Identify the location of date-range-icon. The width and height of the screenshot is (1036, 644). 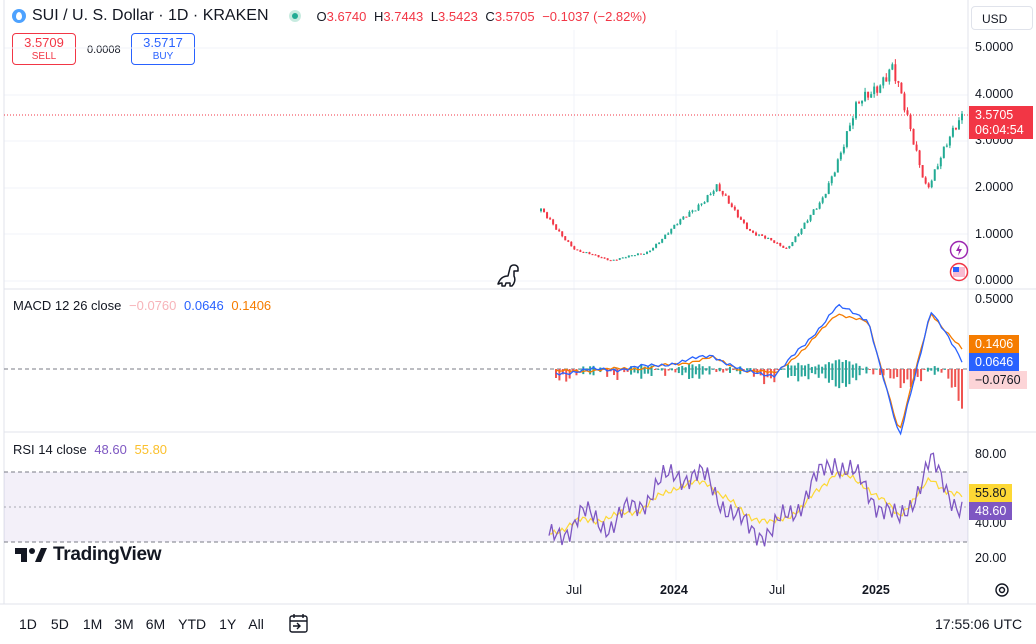
(298, 623).